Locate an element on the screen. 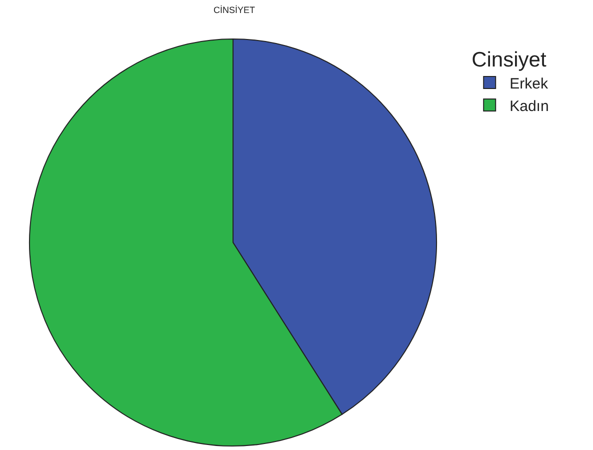  legend-label: Erkek is located at coordinates (529, 83).